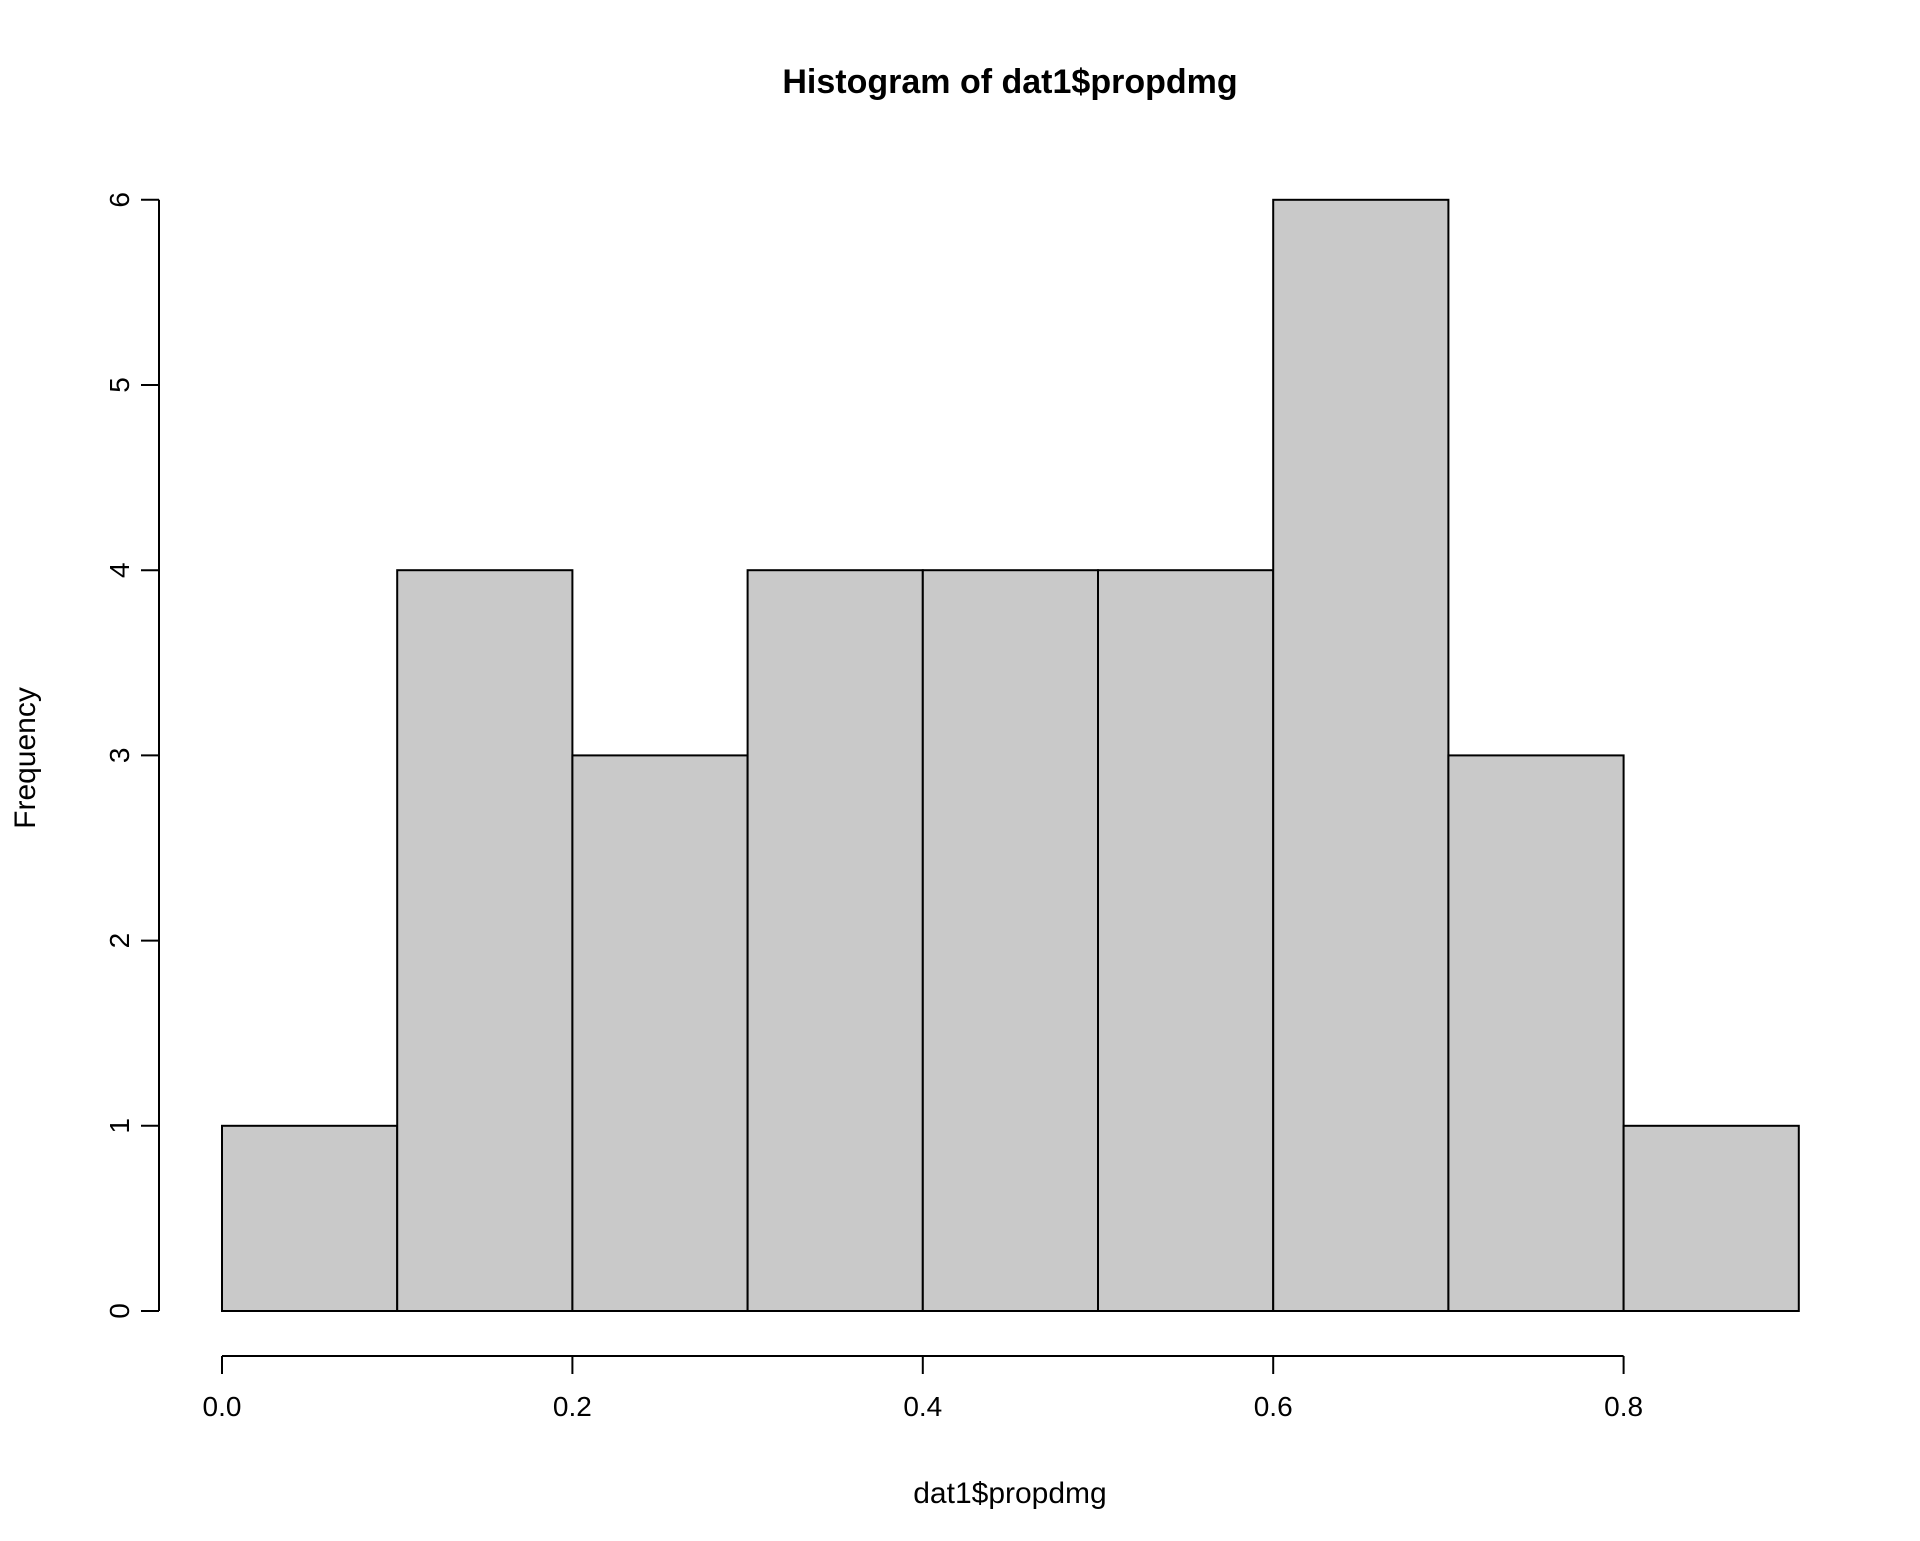 Image resolution: width=1920 pixels, height=1541 pixels. Describe the element at coordinates (1009, 1493) in the screenshot. I see `x-axis-label: dat1$propdmg` at that location.